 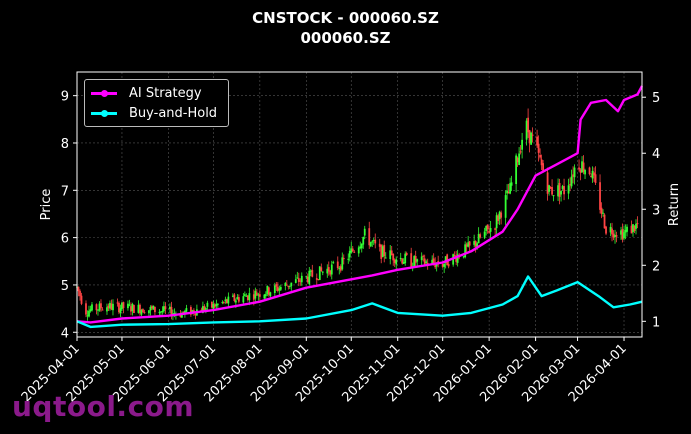 I want to click on legend-swatch-ai-strategy, so click(x=104, y=93).